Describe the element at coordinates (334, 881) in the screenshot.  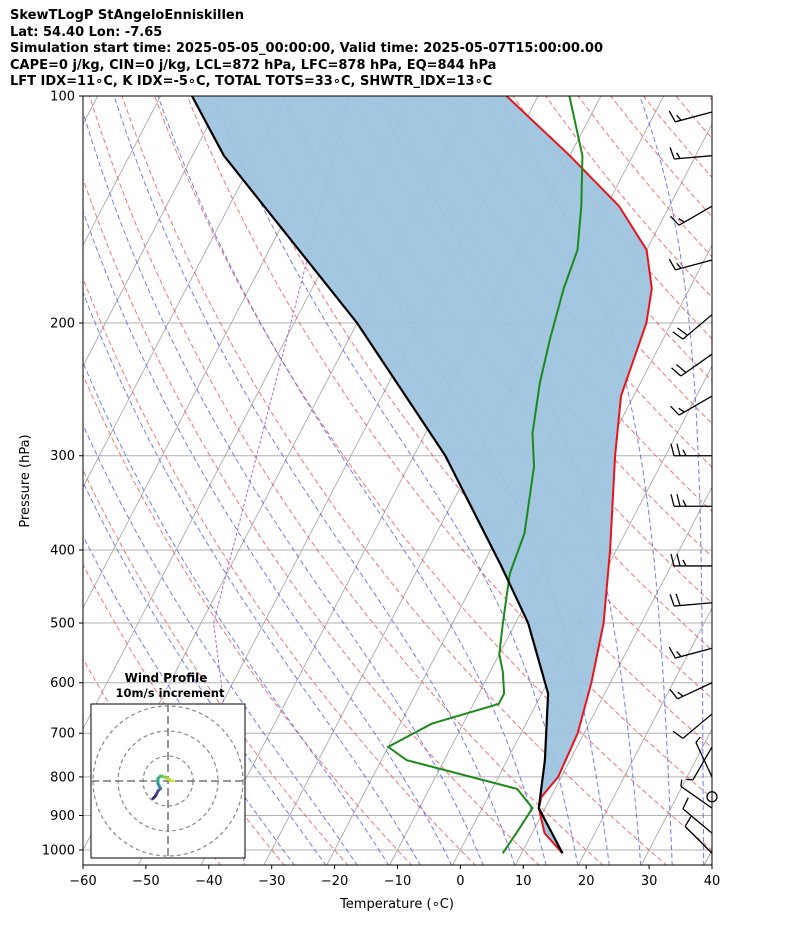
I see `x-tick-label: −20` at that location.